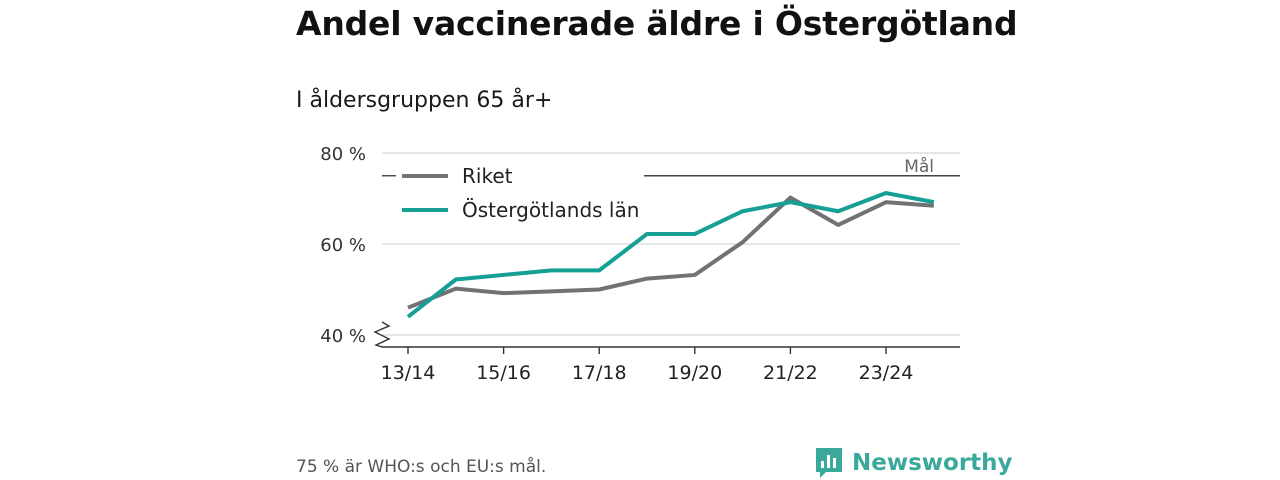 The width and height of the screenshot is (1280, 480). I want to click on footnote: 75 % är WHO:s och EU:s mål., so click(421, 467).